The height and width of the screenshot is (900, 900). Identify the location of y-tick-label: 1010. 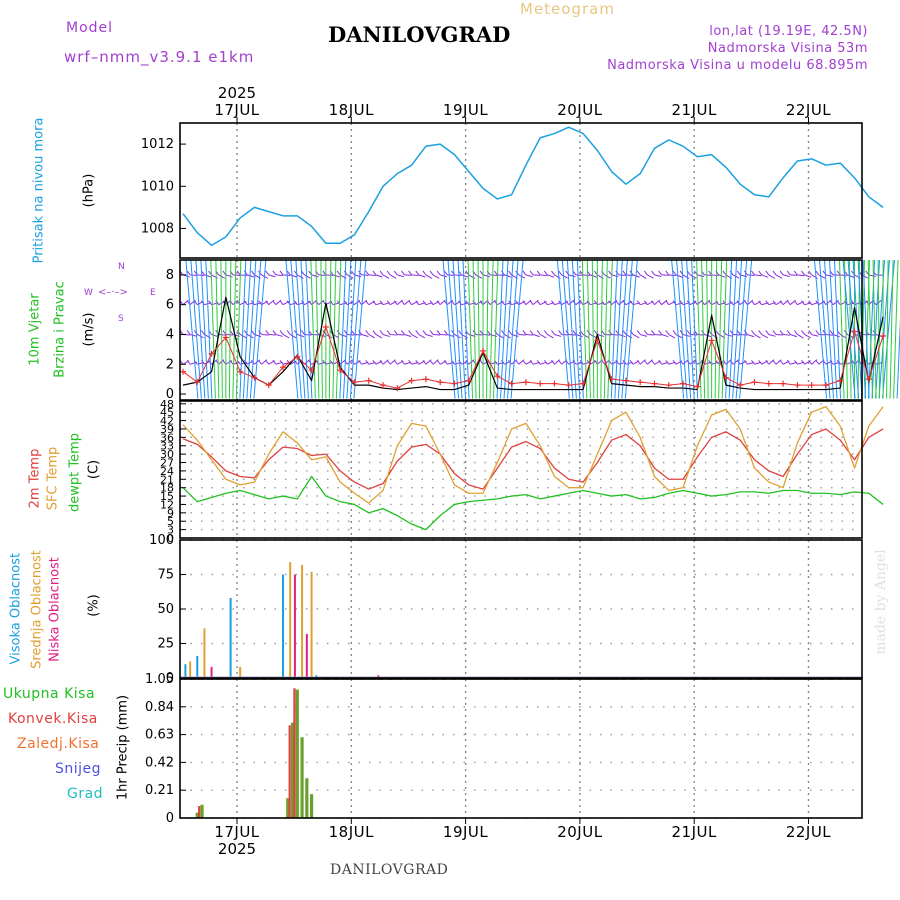
(157, 186).